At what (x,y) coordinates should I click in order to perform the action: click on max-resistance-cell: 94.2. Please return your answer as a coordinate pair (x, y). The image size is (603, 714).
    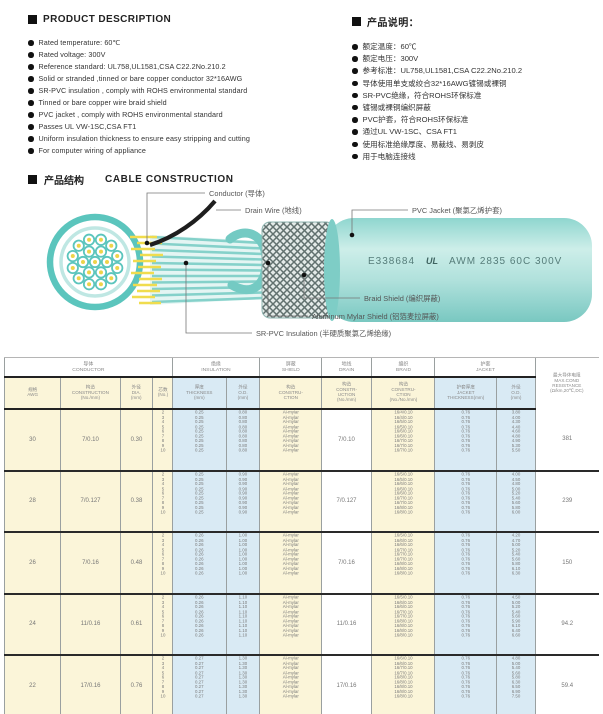
    Looking at the image, I should click on (567, 623).